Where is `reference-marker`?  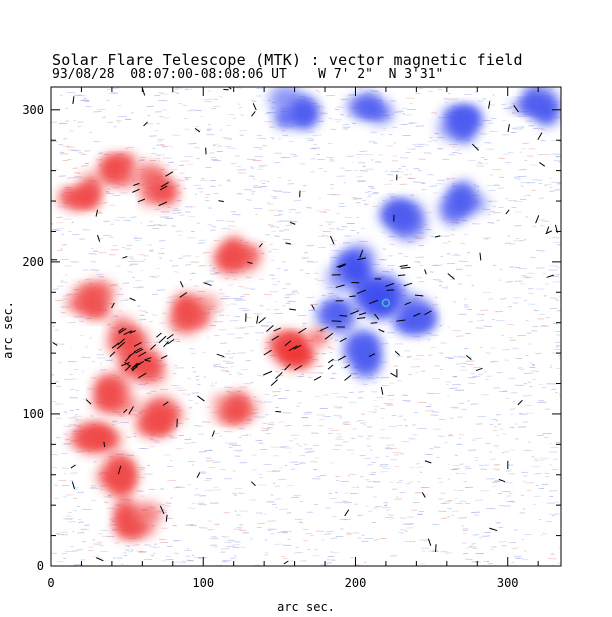 reference-marker is located at coordinates (386, 303).